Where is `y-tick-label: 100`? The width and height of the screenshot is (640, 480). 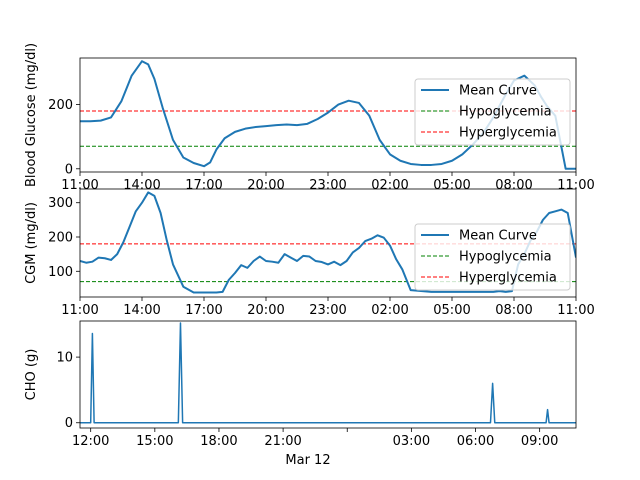 y-tick-label: 100 is located at coordinates (60, 272).